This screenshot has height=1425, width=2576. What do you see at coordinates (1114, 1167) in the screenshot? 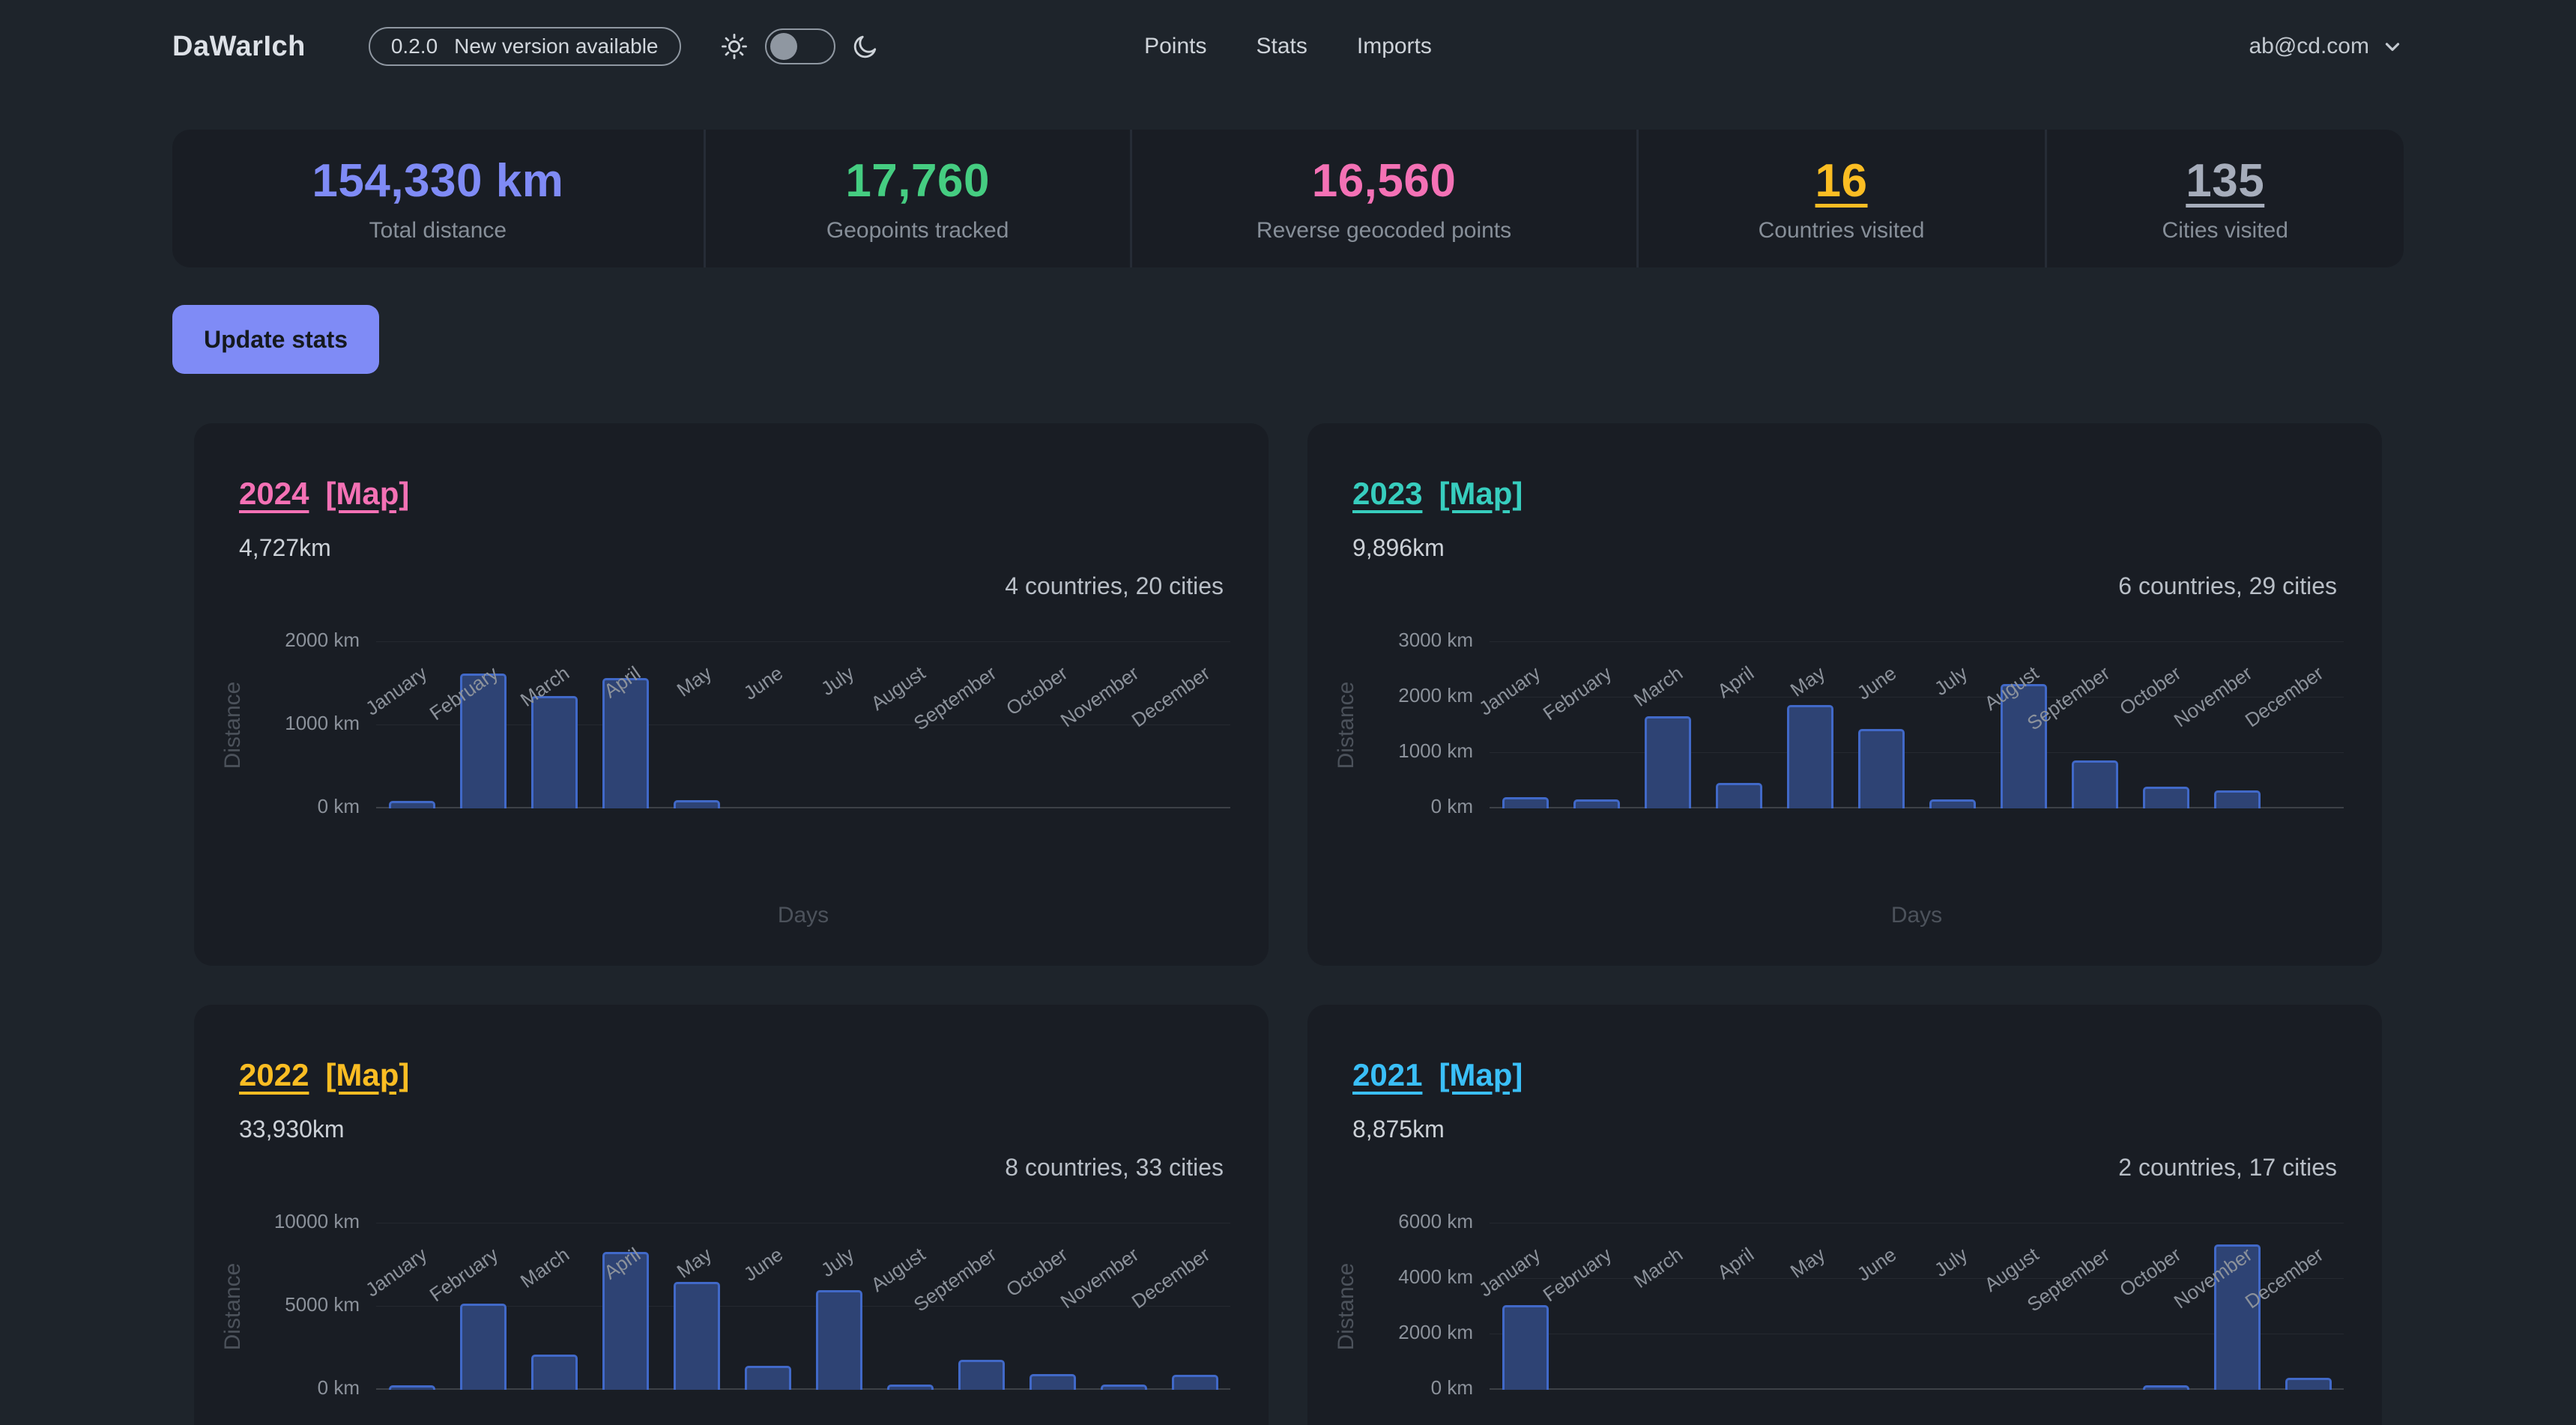
I see `year-summary: 8 countries, 33 cities` at bounding box center [1114, 1167].